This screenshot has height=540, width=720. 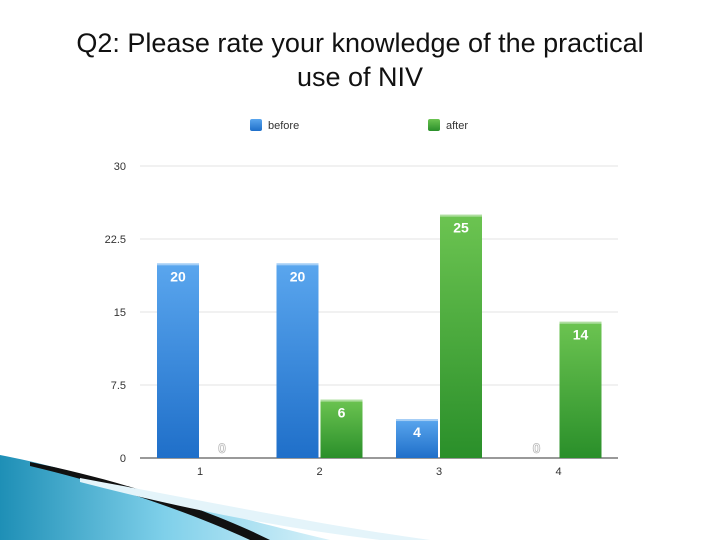 What do you see at coordinates (461, 228) in the screenshot?
I see `data-label: 25` at bounding box center [461, 228].